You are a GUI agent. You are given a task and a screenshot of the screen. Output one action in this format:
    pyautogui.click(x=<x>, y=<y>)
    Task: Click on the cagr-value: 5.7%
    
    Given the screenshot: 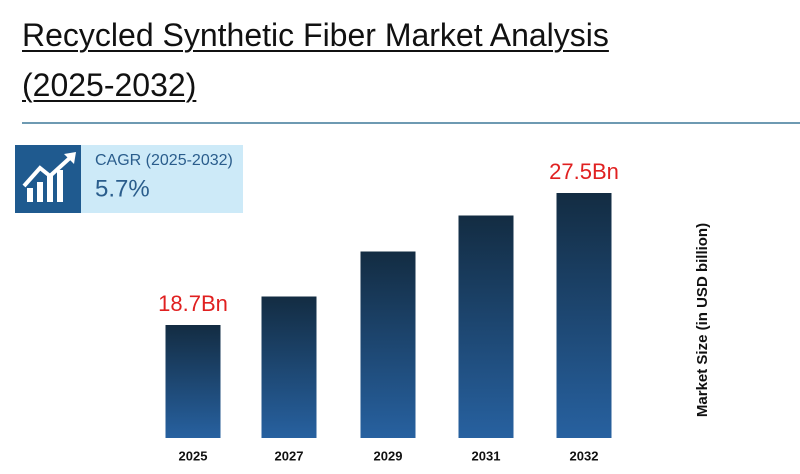 What is the action you would take?
    pyautogui.click(x=122, y=188)
    